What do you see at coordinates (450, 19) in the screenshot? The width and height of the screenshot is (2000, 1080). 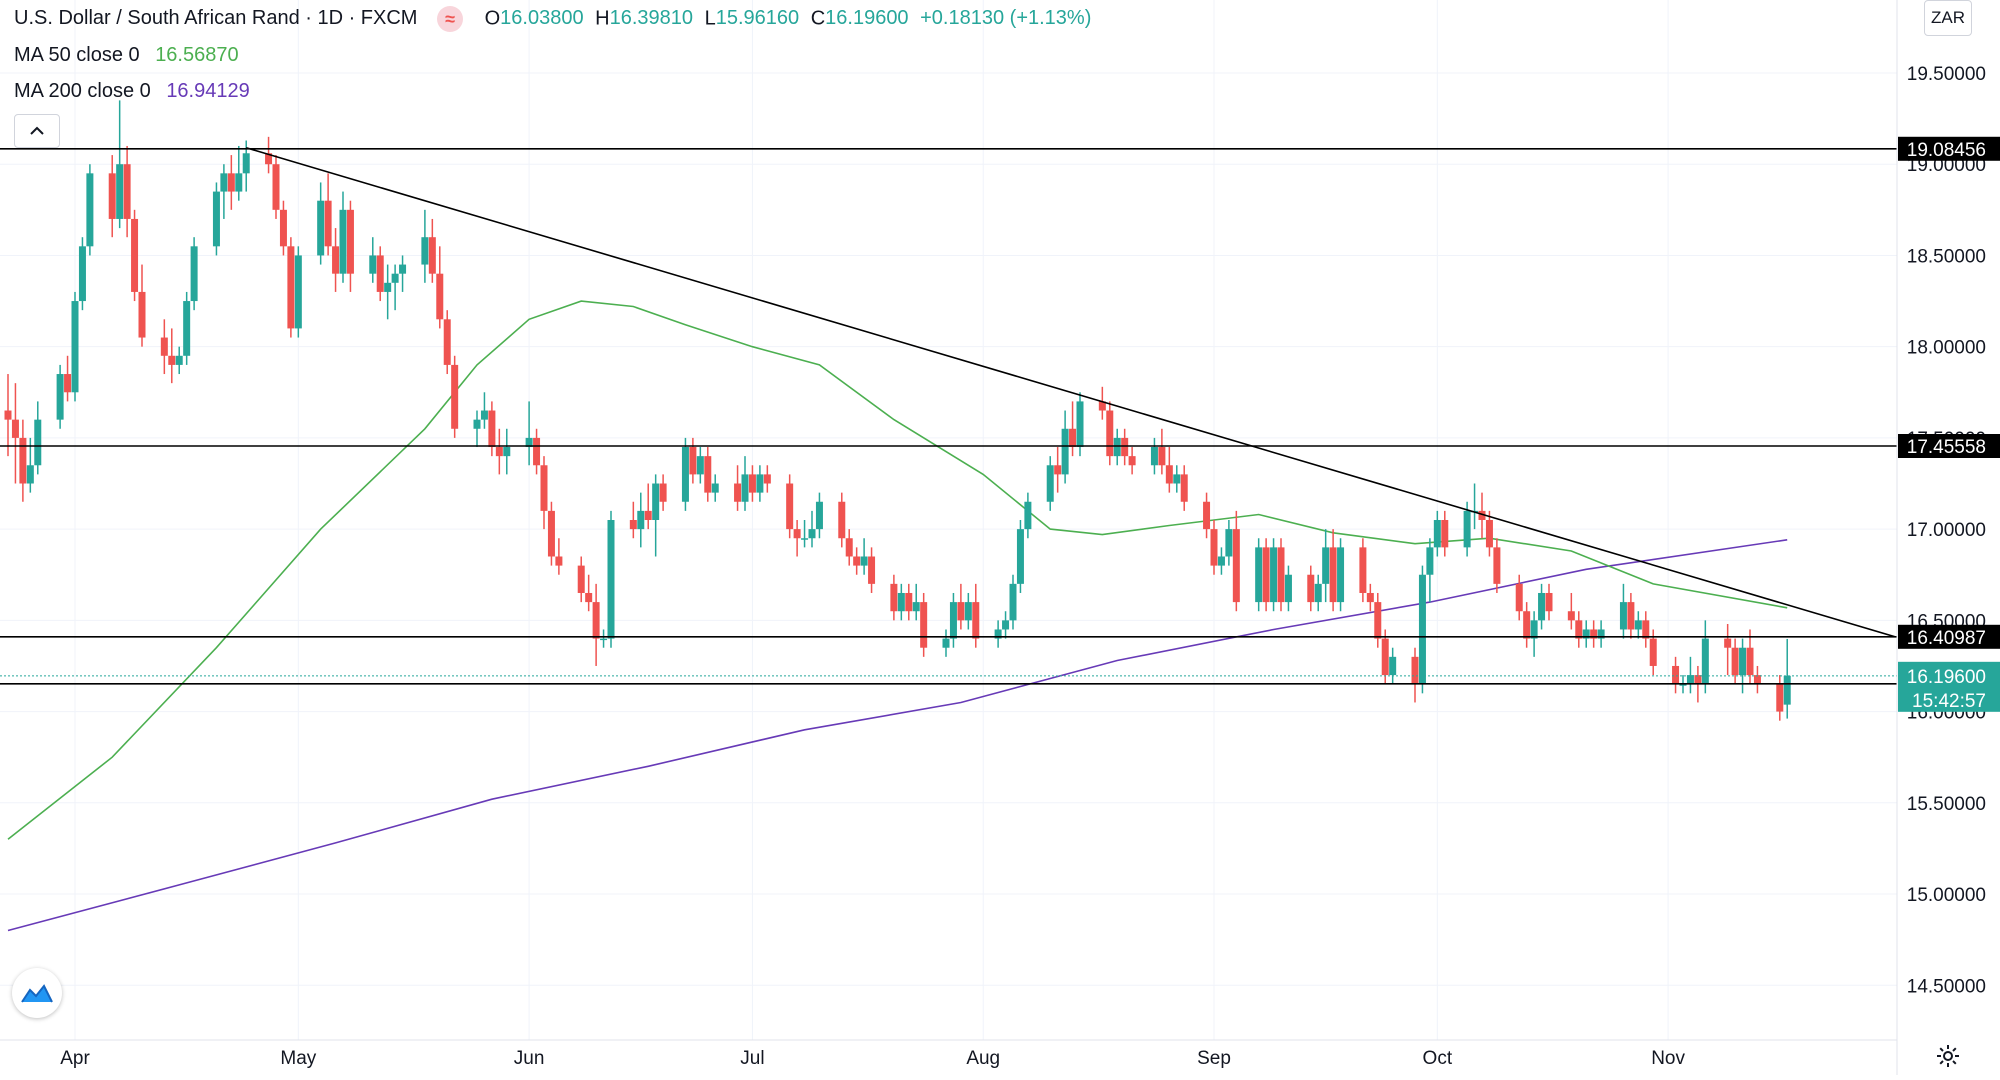 I see `wave-icon: ≈` at bounding box center [450, 19].